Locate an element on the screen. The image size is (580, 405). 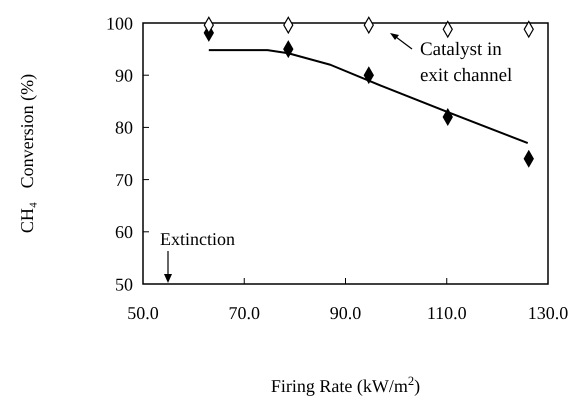
x-tick-label: 50.0 is located at coordinates (143, 313).